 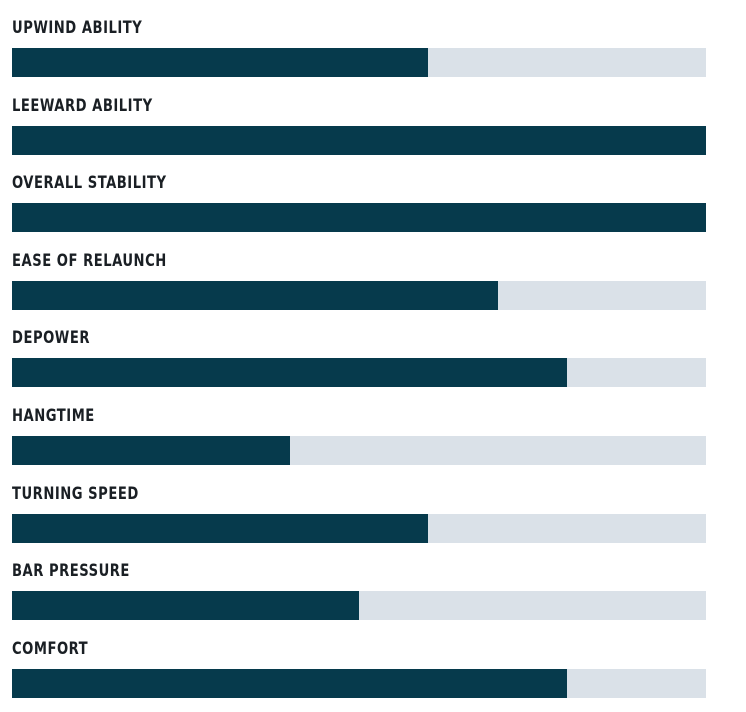 What do you see at coordinates (75, 493) in the screenshot?
I see `metric-label: TURNING SPEED` at bounding box center [75, 493].